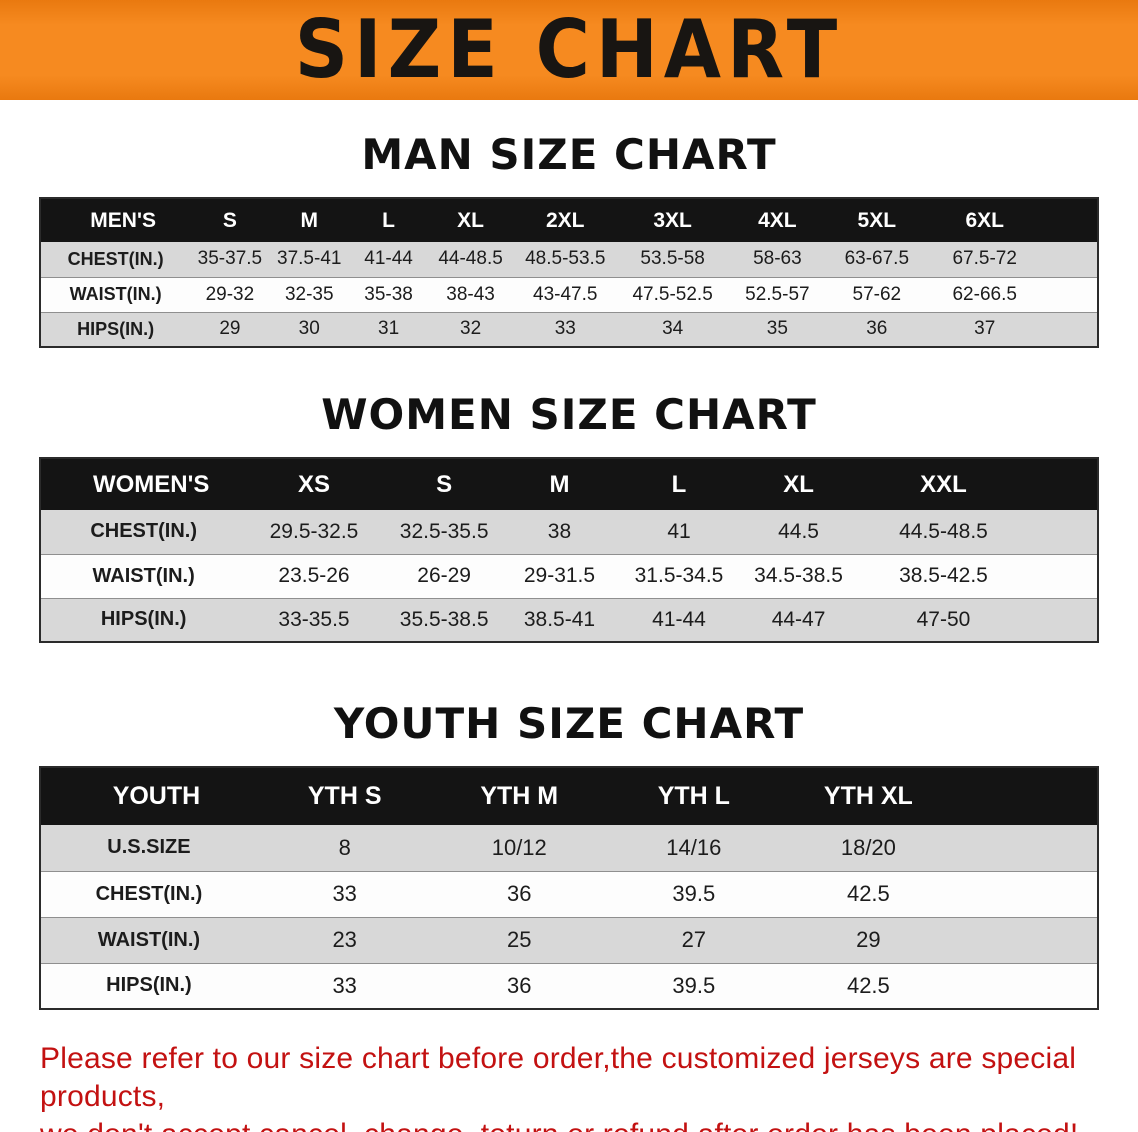  Describe the element at coordinates (230, 329) in the screenshot. I see `size-value-cell: 29` at that location.